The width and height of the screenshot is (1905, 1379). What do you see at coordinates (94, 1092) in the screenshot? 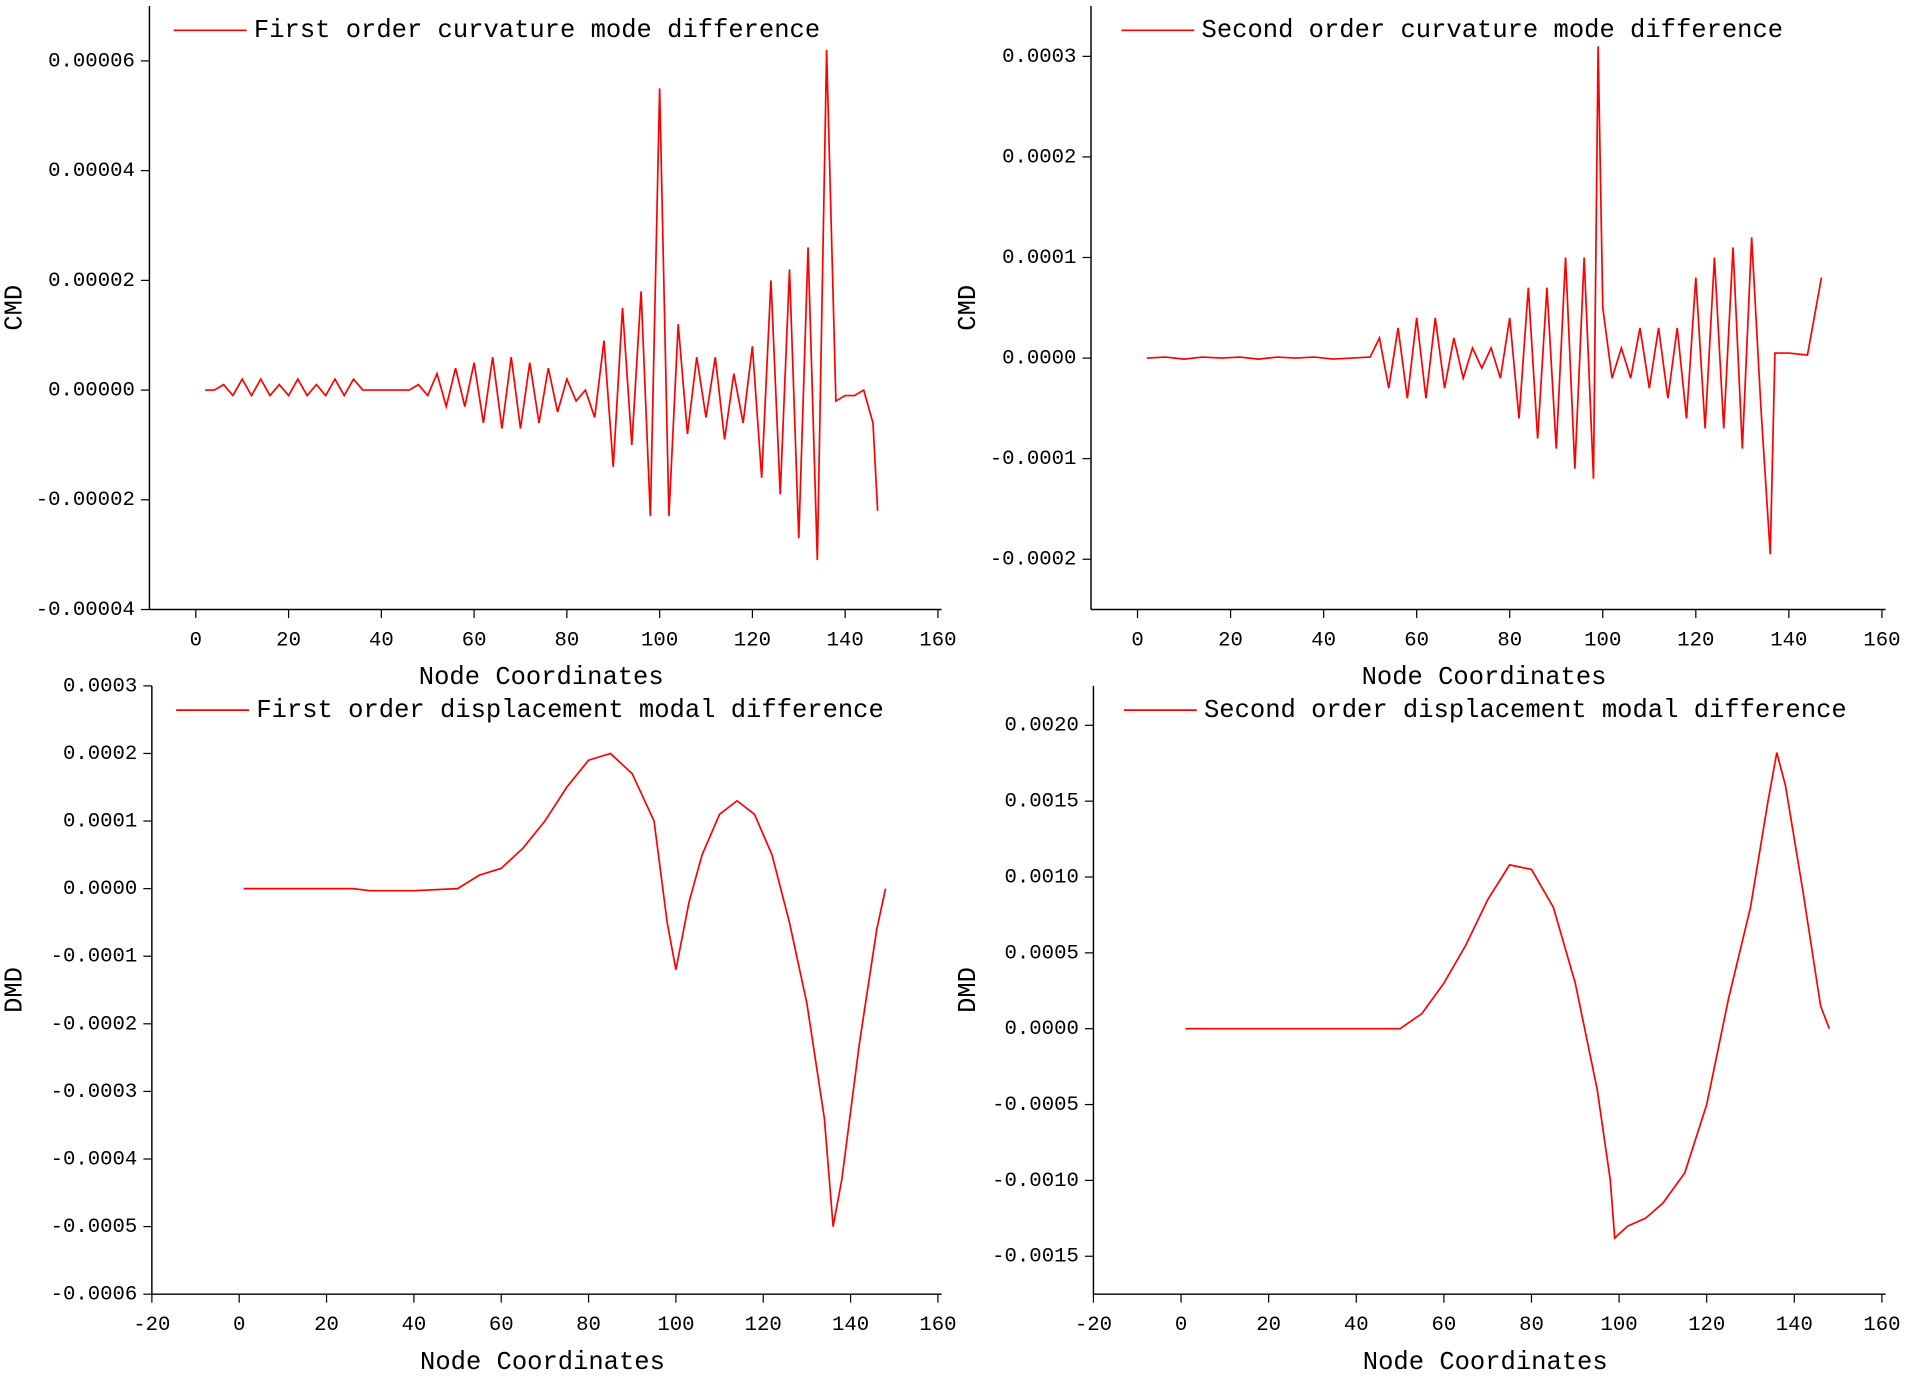
I see `y-tick-label: -0.0003` at bounding box center [94, 1092].